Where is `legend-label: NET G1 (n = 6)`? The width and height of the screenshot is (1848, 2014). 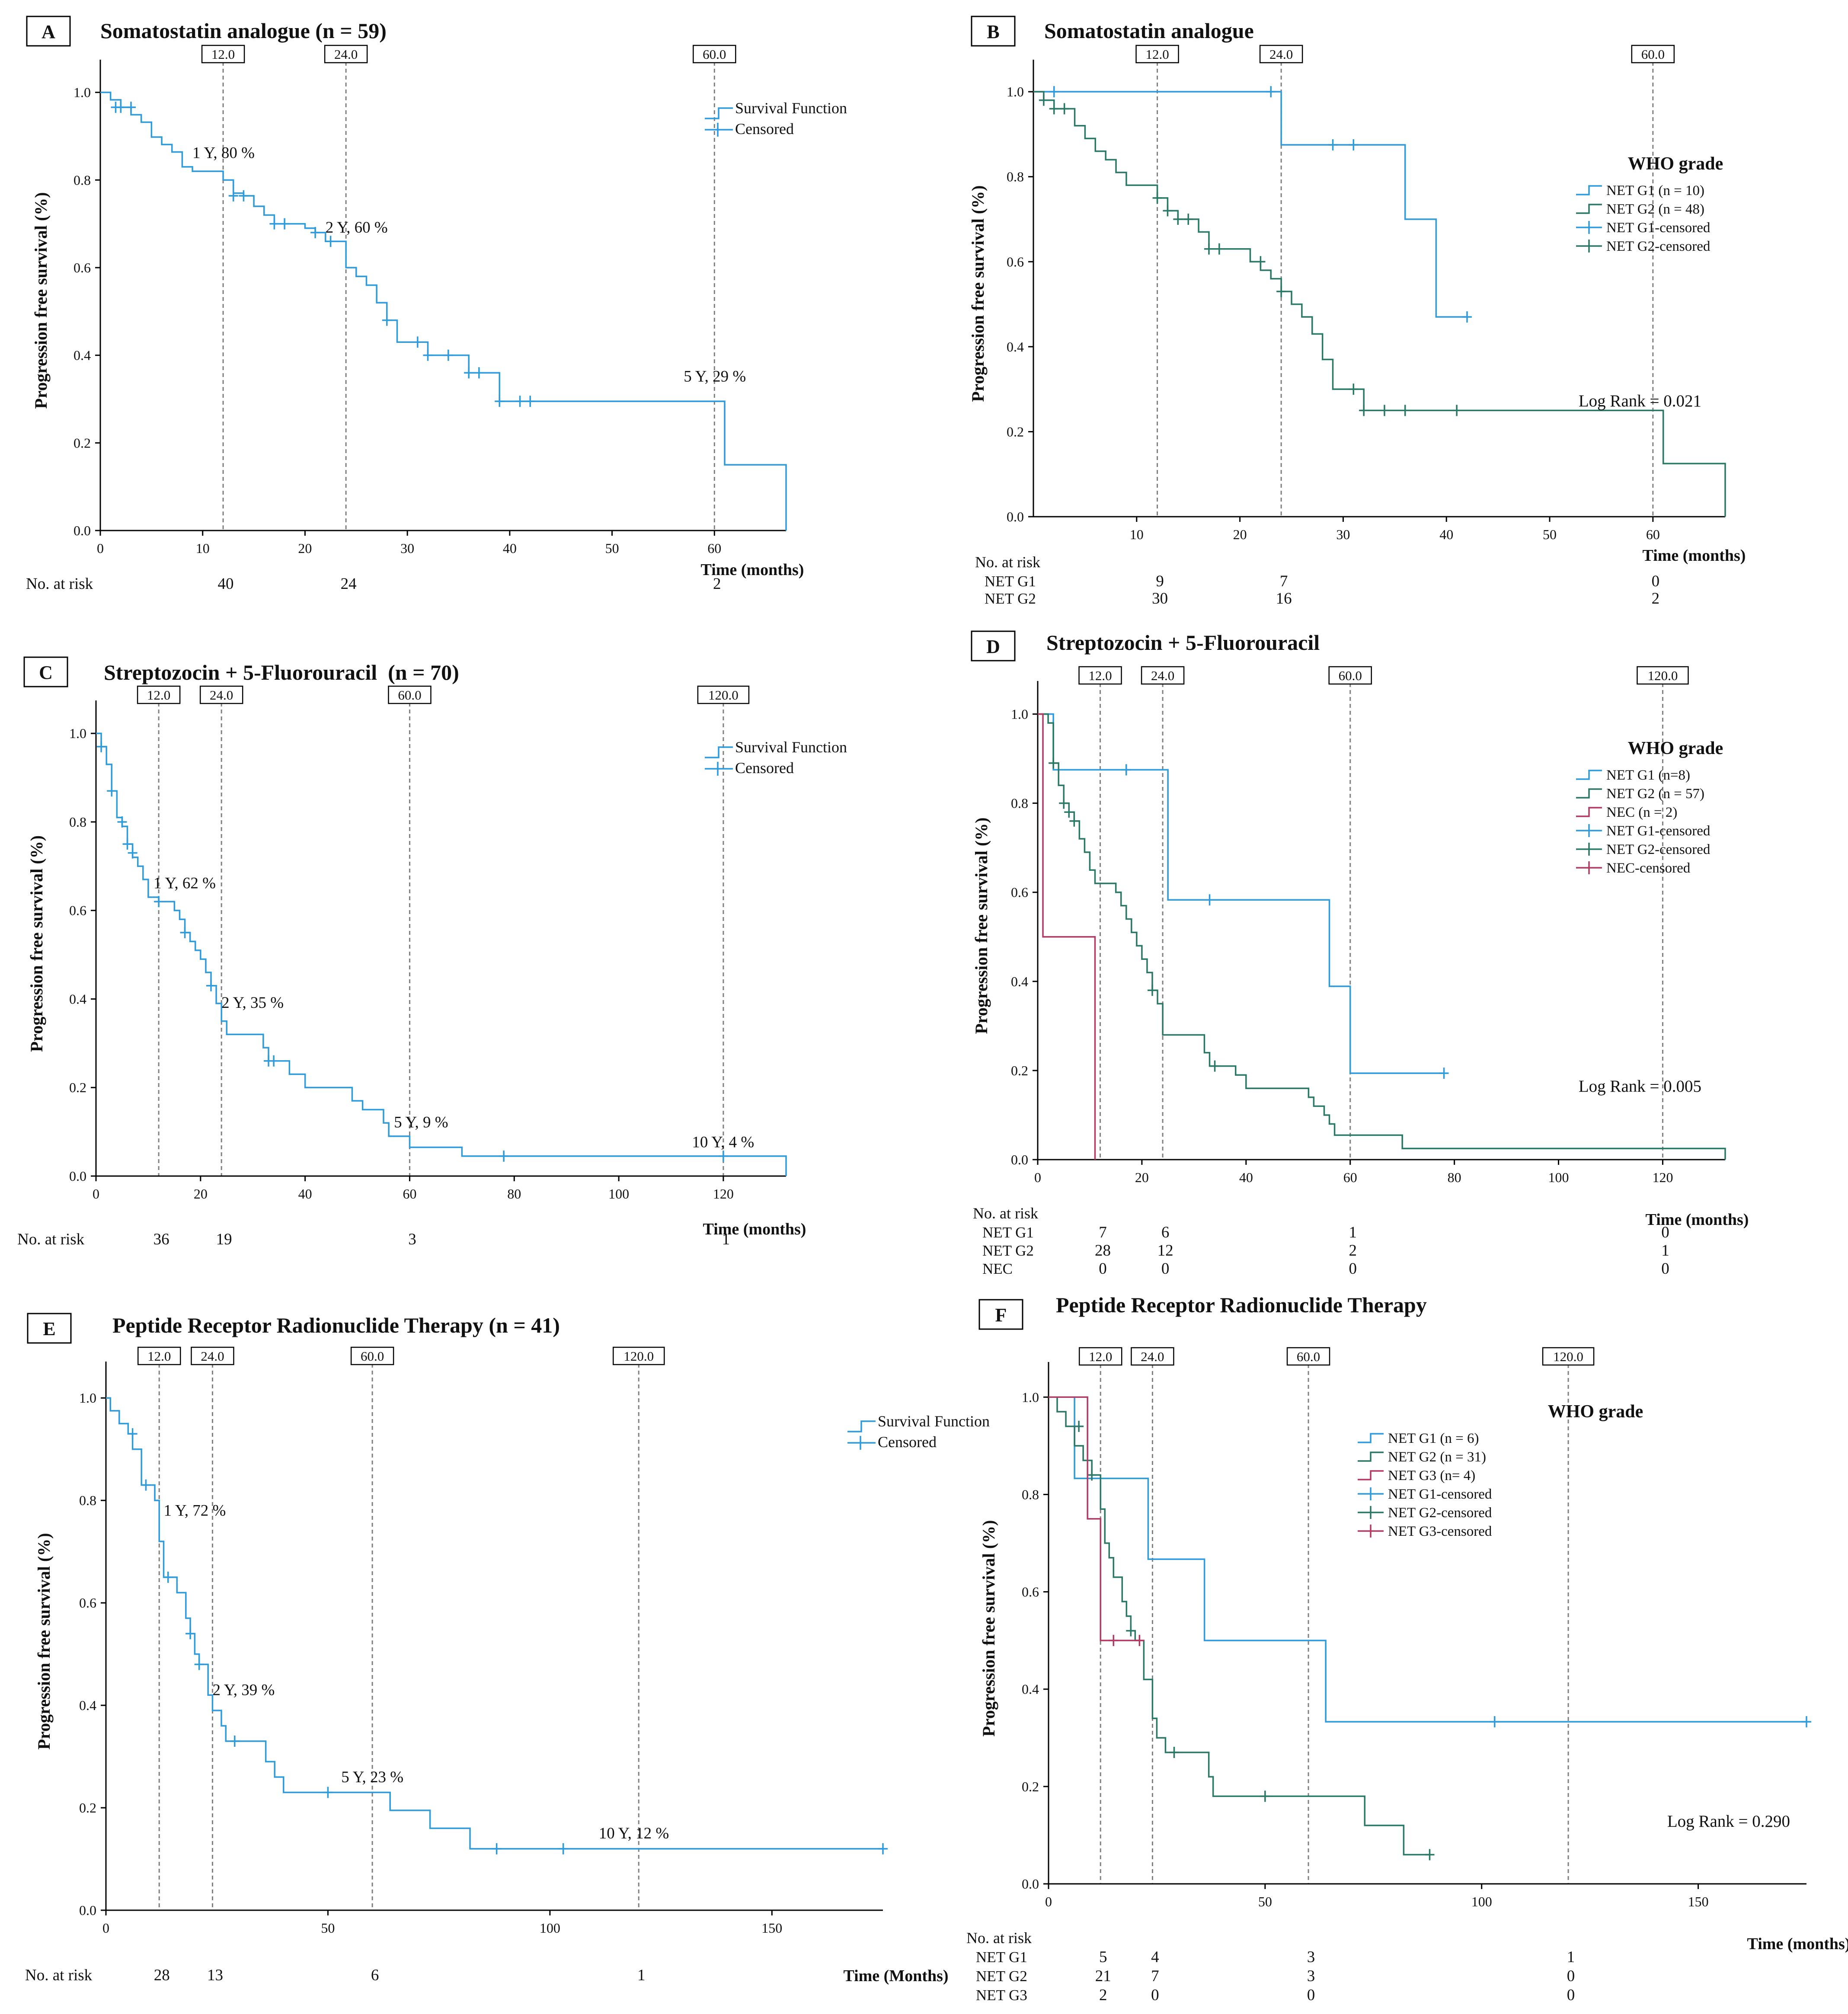 legend-label: NET G1 (n = 6) is located at coordinates (1433, 1438).